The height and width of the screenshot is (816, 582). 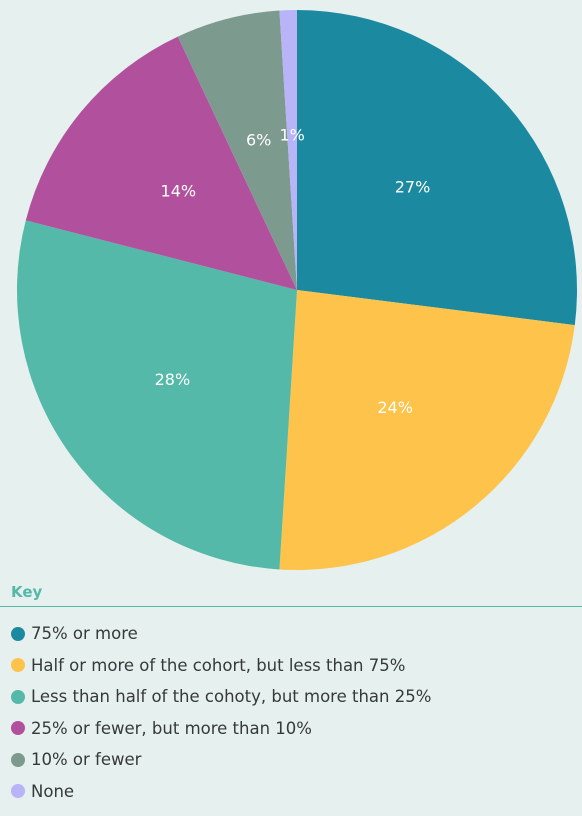 I want to click on data-label-10-or-fewer: 6%, so click(x=258, y=139).